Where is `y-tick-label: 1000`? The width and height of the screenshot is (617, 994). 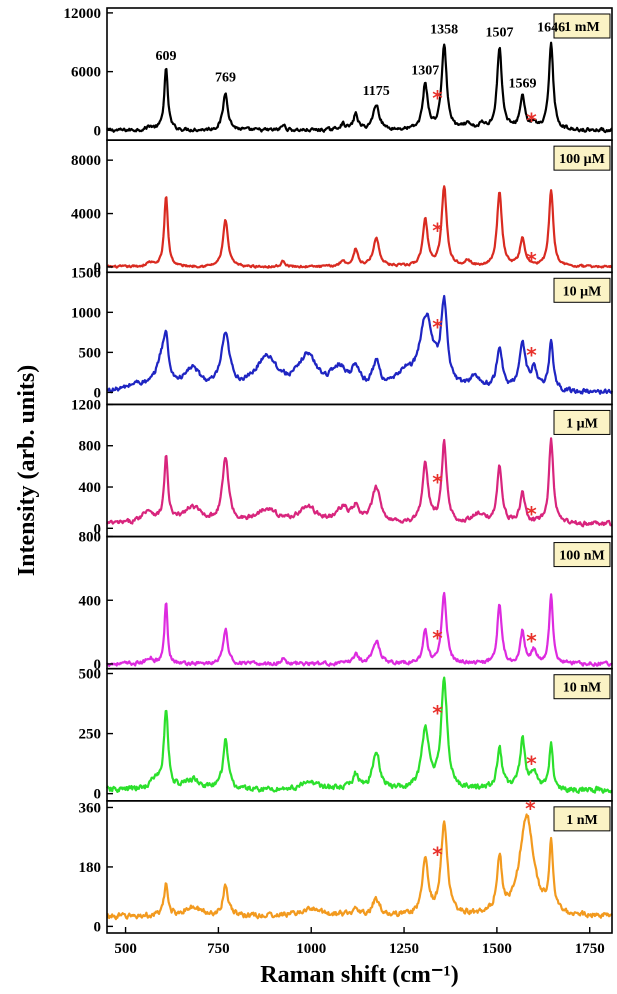
y-tick-label: 1000 is located at coordinates (86, 313).